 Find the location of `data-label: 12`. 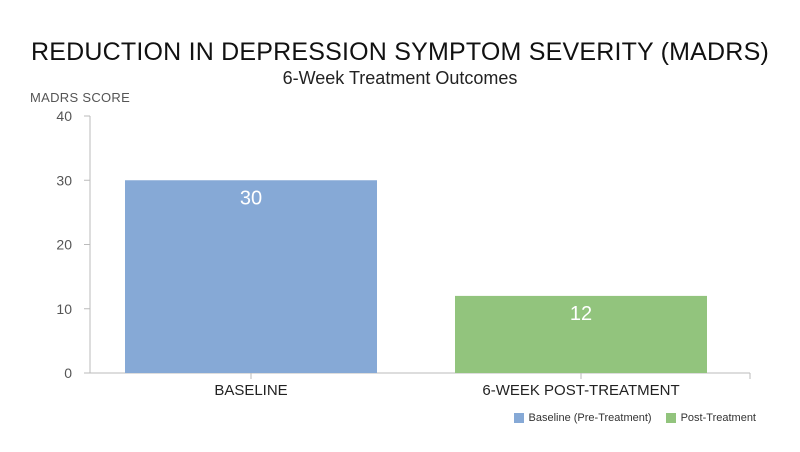

data-label: 12 is located at coordinates (581, 314).